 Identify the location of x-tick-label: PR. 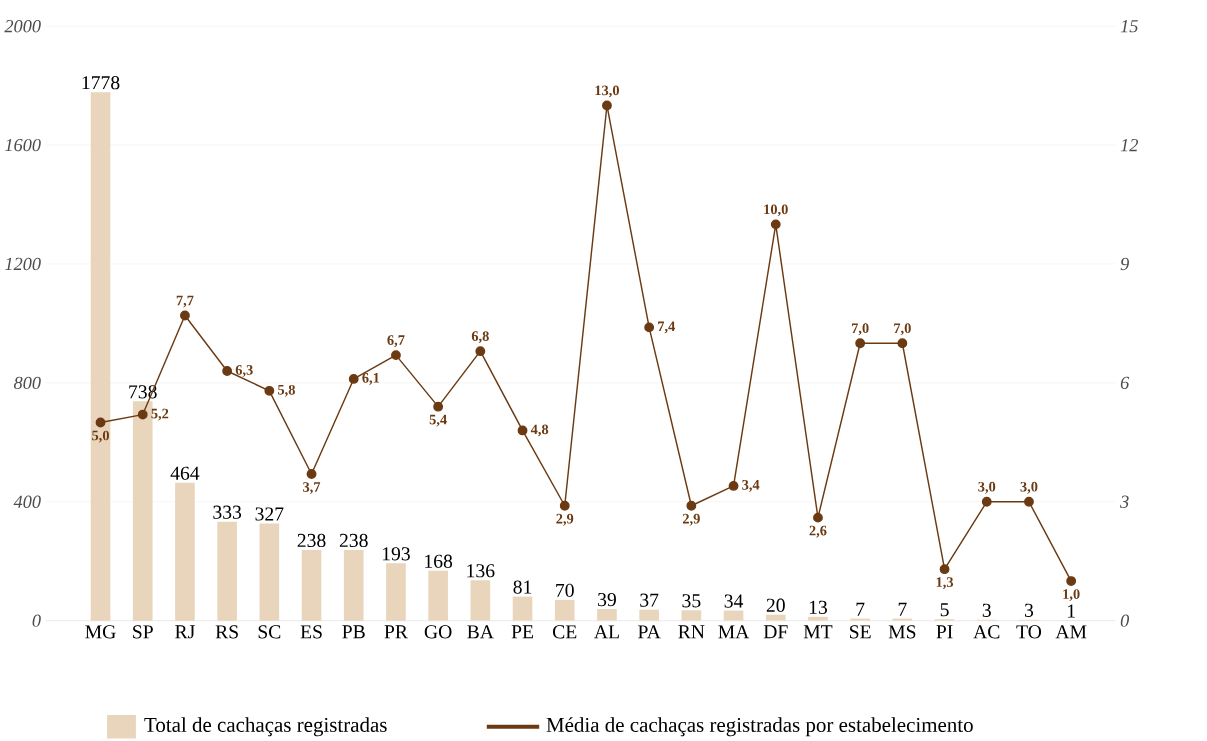
(396, 632).